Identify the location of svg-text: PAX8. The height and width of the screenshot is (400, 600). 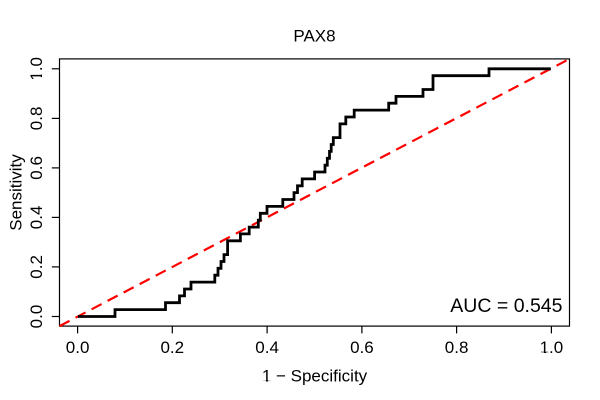
(314, 36).